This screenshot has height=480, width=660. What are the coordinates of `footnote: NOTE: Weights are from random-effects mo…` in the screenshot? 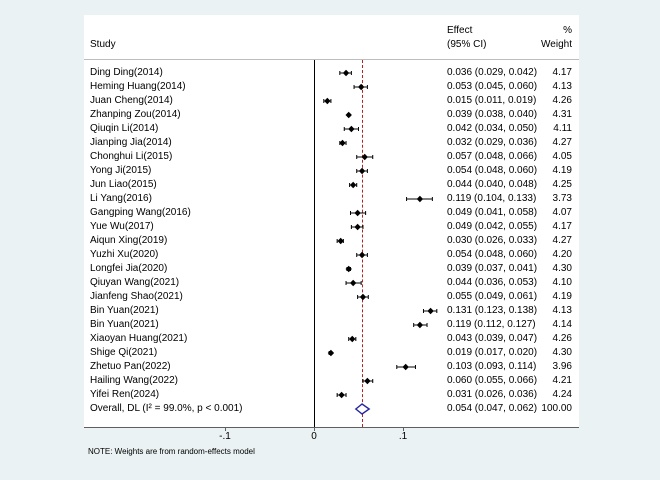 It's located at (171, 451).